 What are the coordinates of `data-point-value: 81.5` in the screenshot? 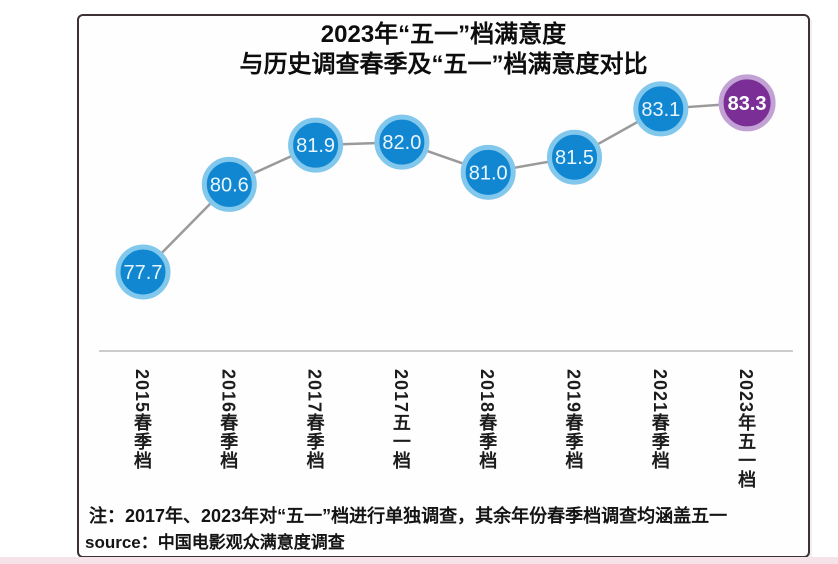 It's located at (574, 158).